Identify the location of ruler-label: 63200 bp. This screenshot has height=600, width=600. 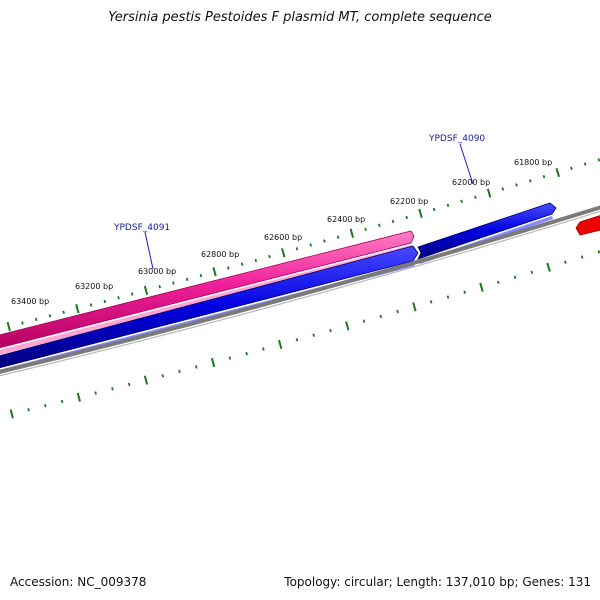
(94, 286).